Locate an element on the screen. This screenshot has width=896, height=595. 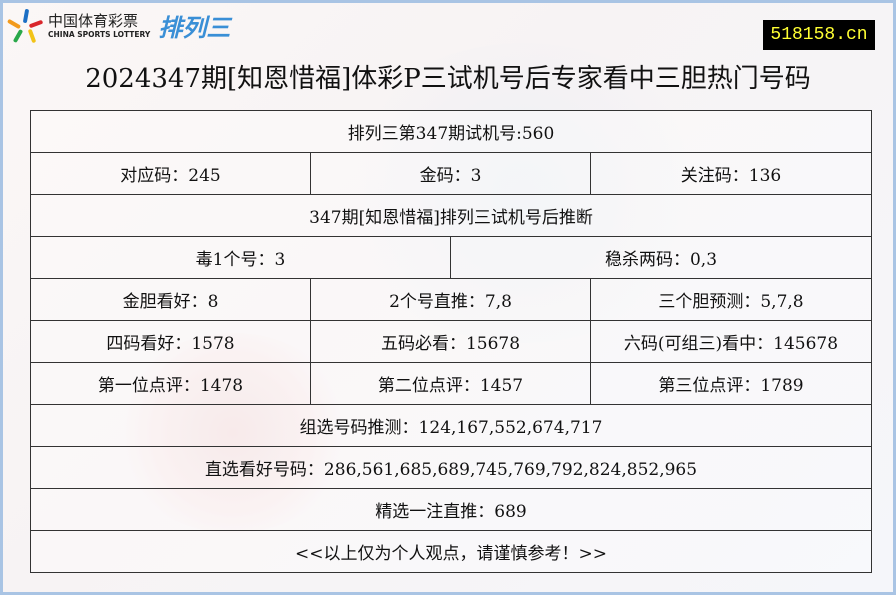
cell: 五码必看：15678 is located at coordinates (450, 341).